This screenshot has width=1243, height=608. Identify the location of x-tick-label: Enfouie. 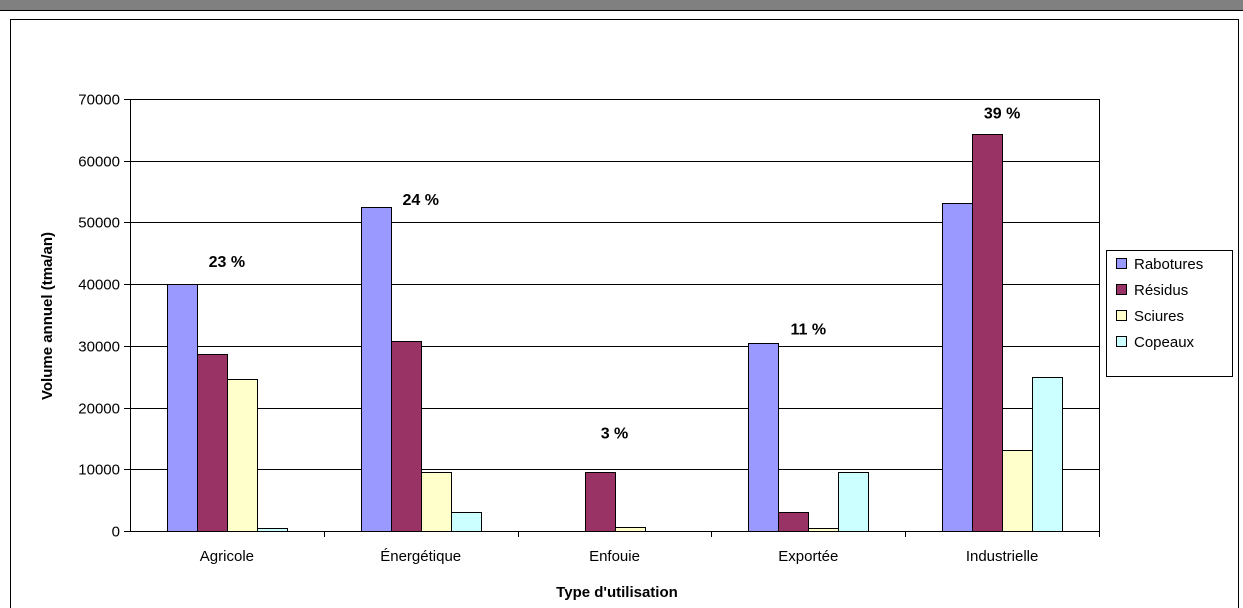
(614, 556).